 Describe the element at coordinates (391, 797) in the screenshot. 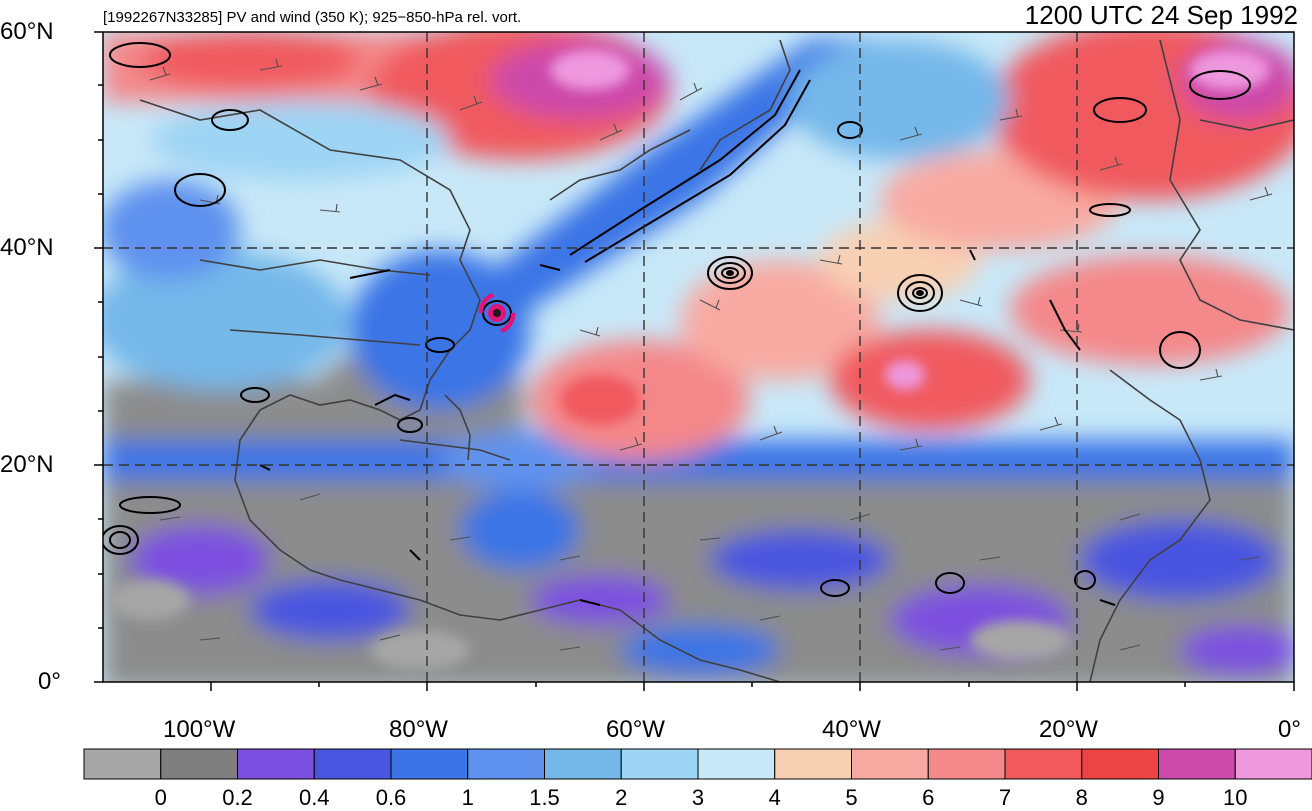

I see `colorbar-label: 0.6` at that location.